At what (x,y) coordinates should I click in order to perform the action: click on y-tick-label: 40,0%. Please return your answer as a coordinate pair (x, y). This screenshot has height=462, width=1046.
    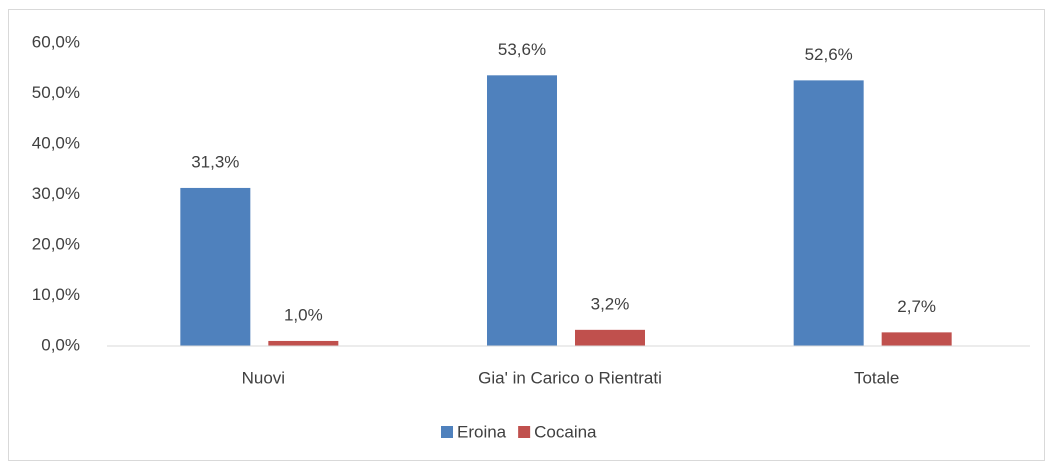
    Looking at the image, I should click on (56, 142).